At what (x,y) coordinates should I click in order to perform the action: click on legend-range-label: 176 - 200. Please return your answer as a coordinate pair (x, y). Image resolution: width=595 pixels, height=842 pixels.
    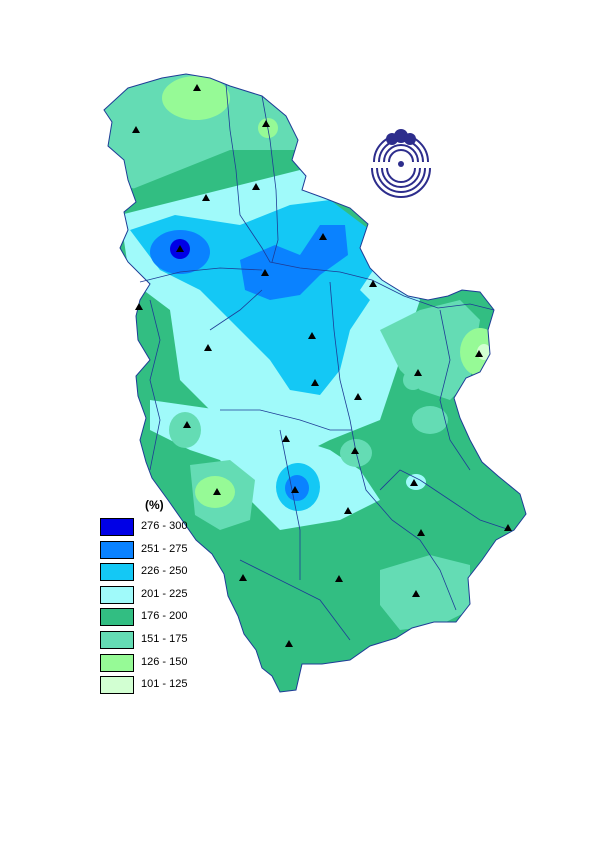
    Looking at the image, I should click on (164, 616).